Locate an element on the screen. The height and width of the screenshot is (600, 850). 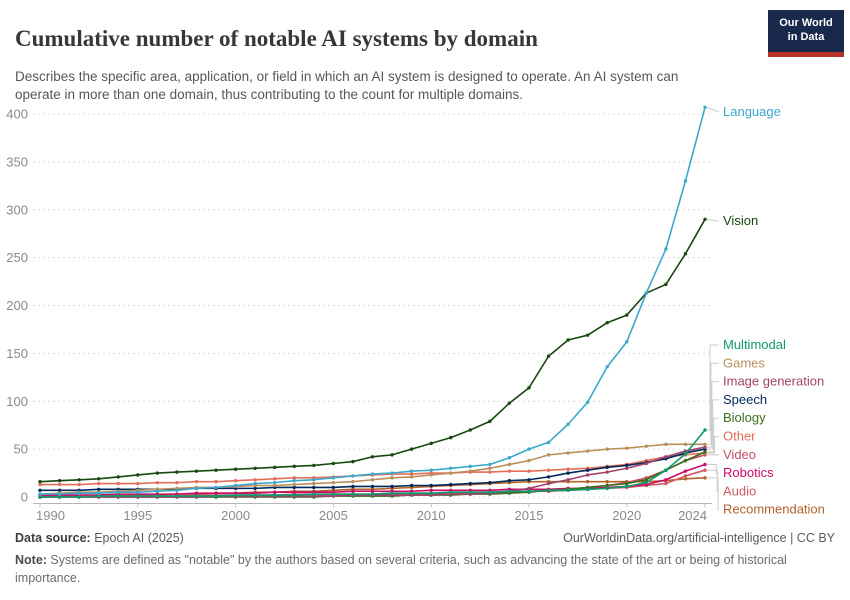
legend-label-language: Language is located at coordinates (752, 111).